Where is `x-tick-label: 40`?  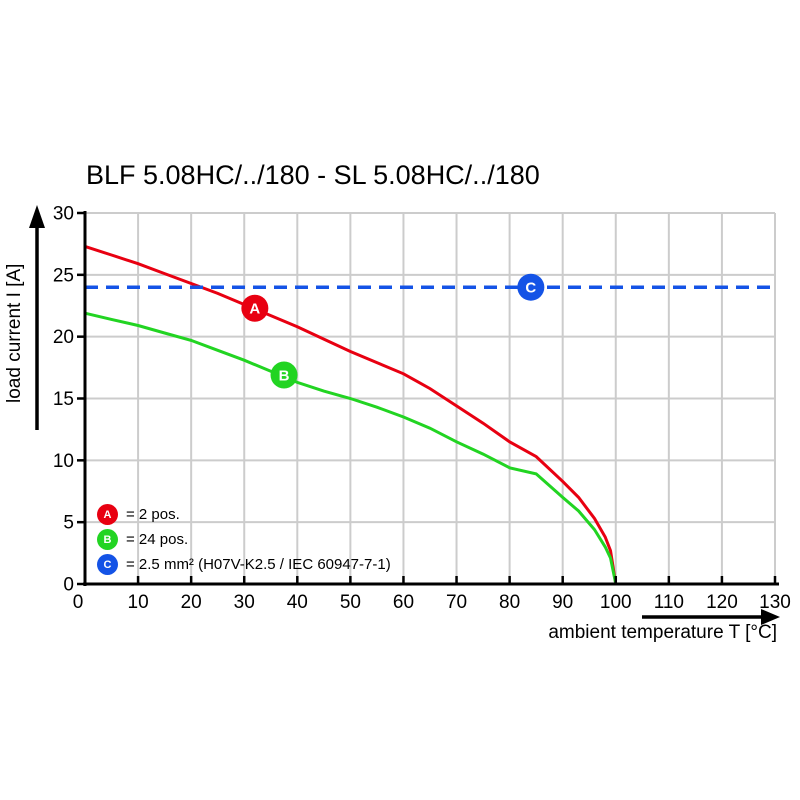 x-tick-label: 40 is located at coordinates (297, 602).